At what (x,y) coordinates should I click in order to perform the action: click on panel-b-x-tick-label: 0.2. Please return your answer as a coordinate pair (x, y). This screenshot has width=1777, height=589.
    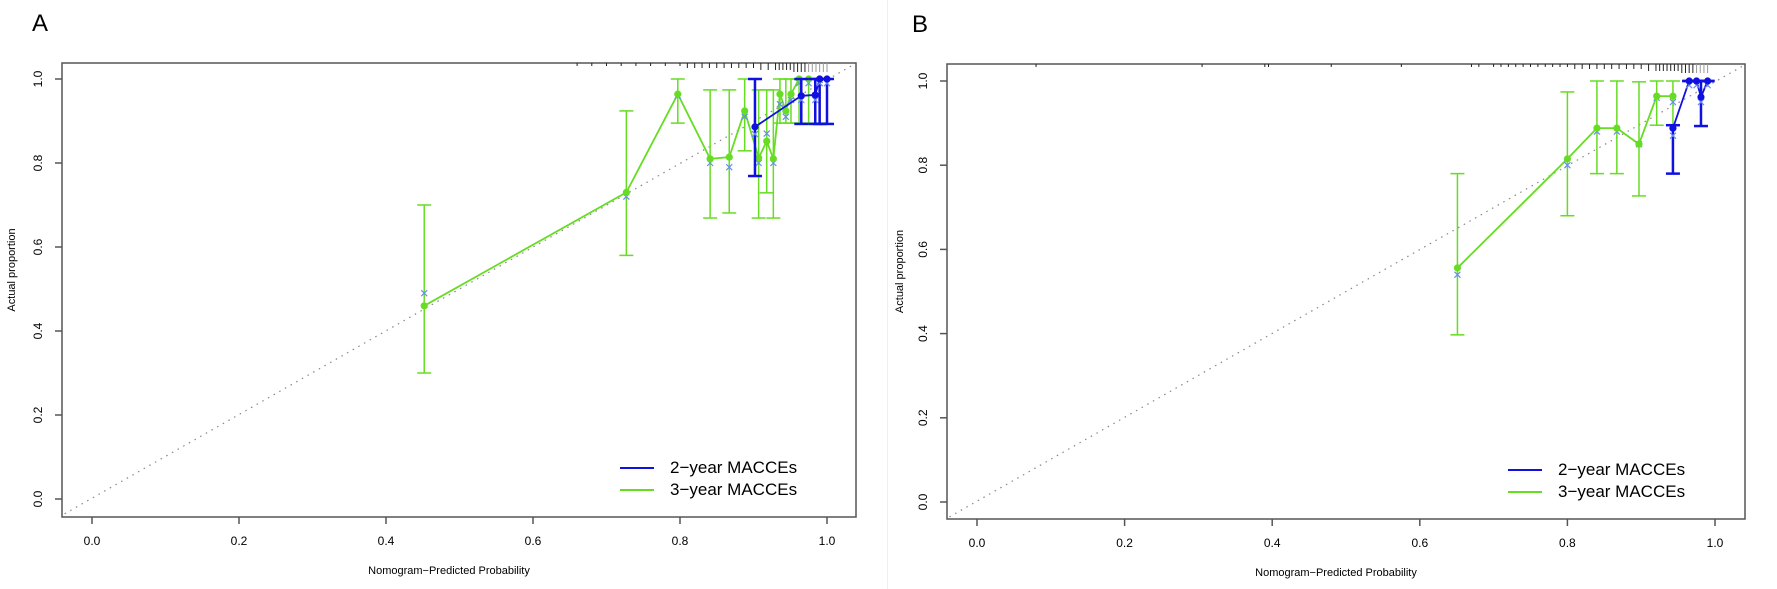
    Looking at the image, I should click on (1124, 543).